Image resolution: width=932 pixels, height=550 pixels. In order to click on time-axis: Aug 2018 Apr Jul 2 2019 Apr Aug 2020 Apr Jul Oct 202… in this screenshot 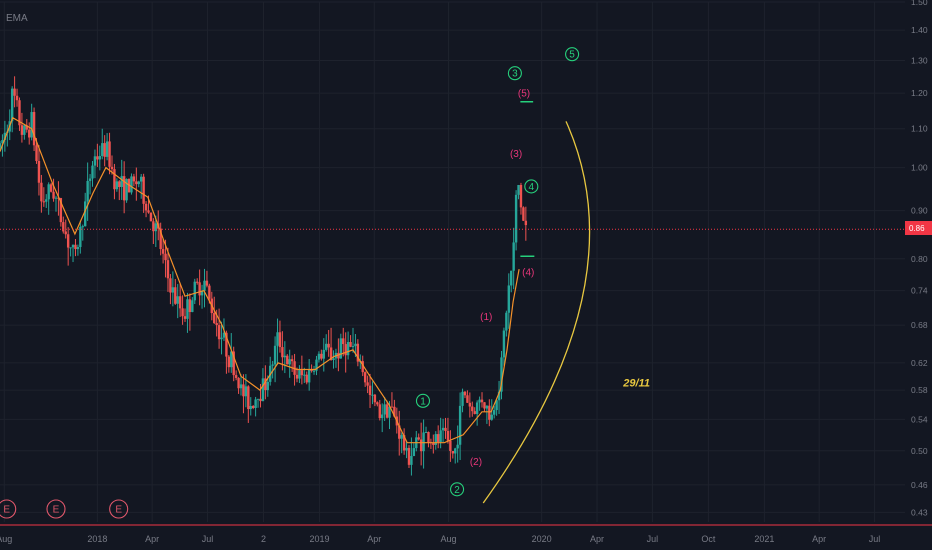, I will do `click(440, 539)`.